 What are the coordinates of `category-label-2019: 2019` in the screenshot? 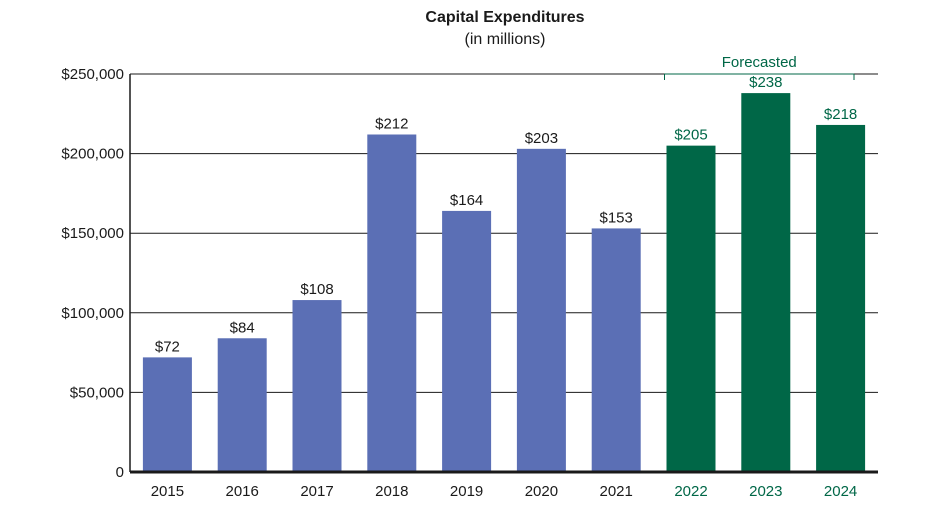 It's located at (466, 491).